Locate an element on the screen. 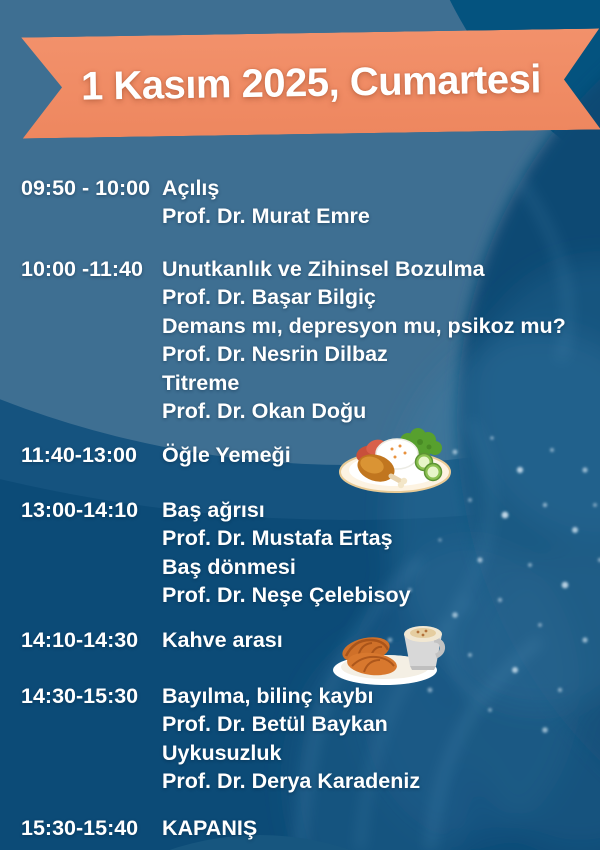 The height and width of the screenshot is (850, 600). session-time: 14:30-15:30 is located at coordinates (80, 696).